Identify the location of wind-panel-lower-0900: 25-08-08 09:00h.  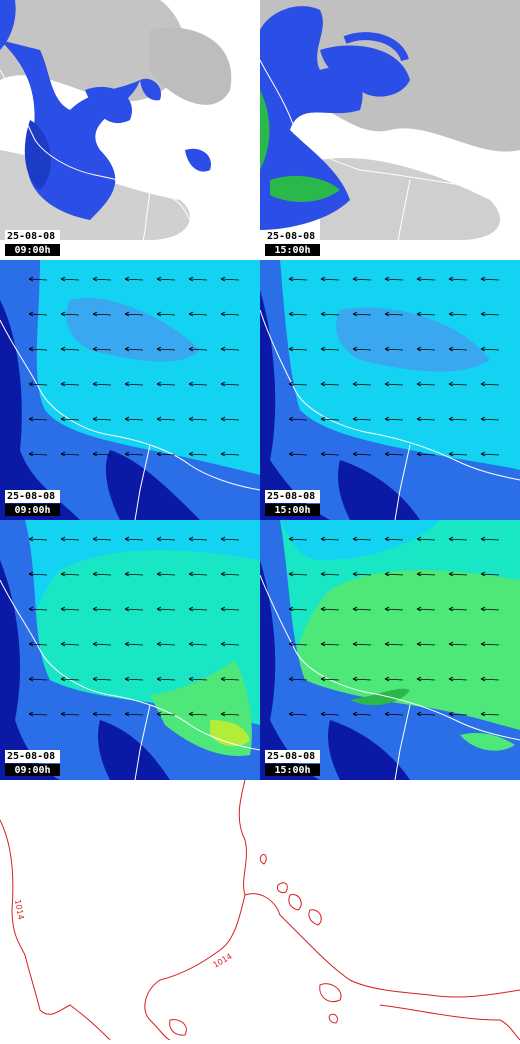
(130, 650).